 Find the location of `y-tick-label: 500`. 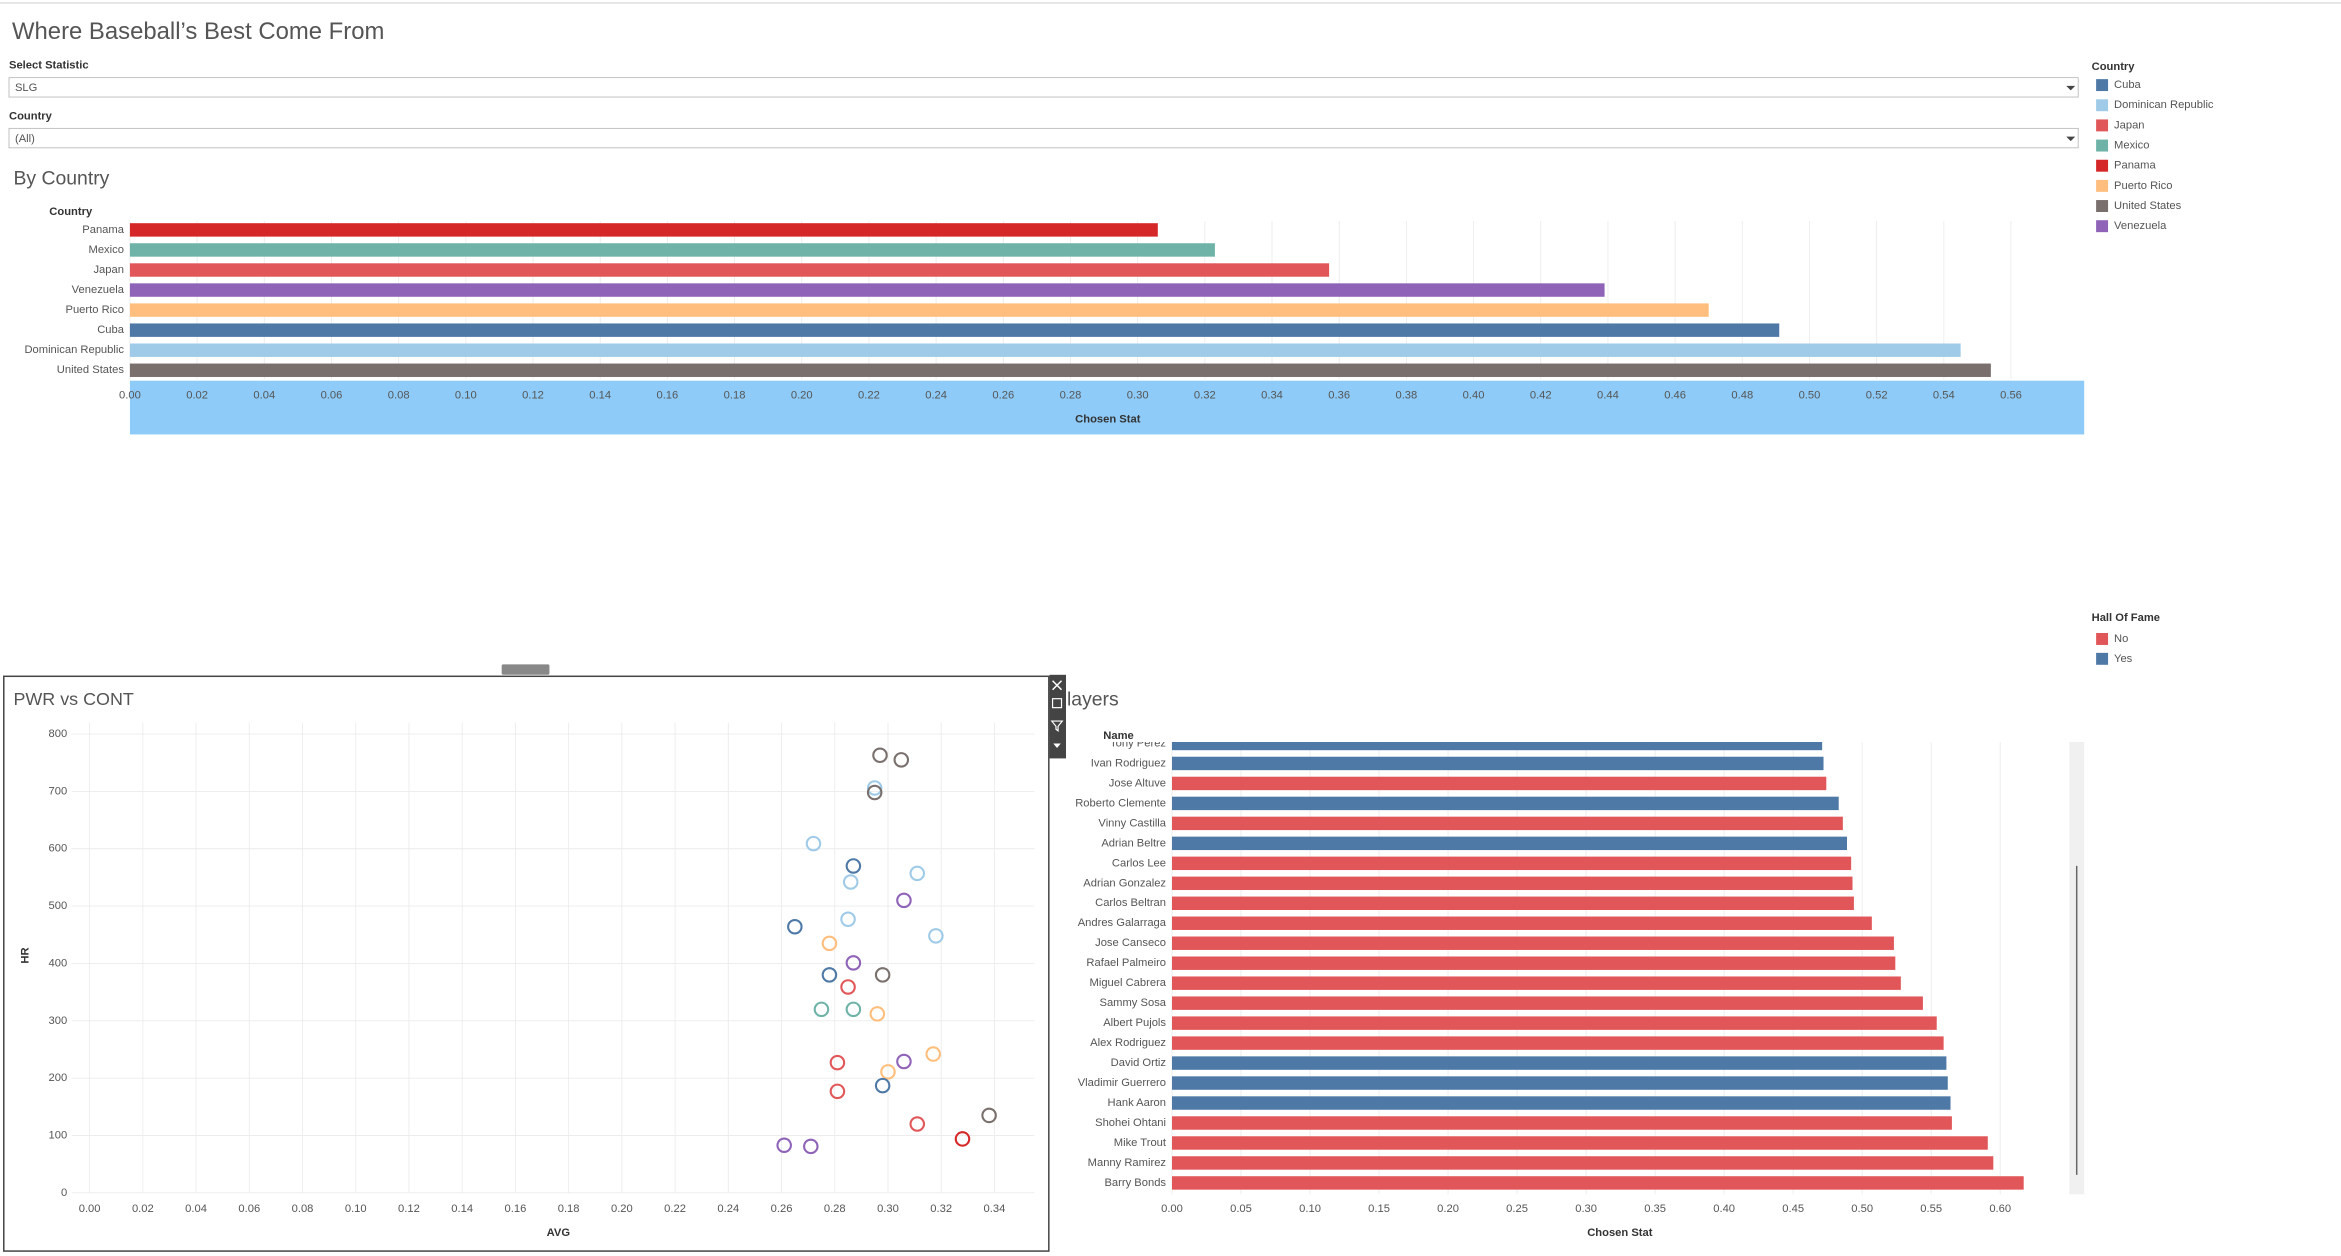

y-tick-label: 500 is located at coordinates (58, 906).